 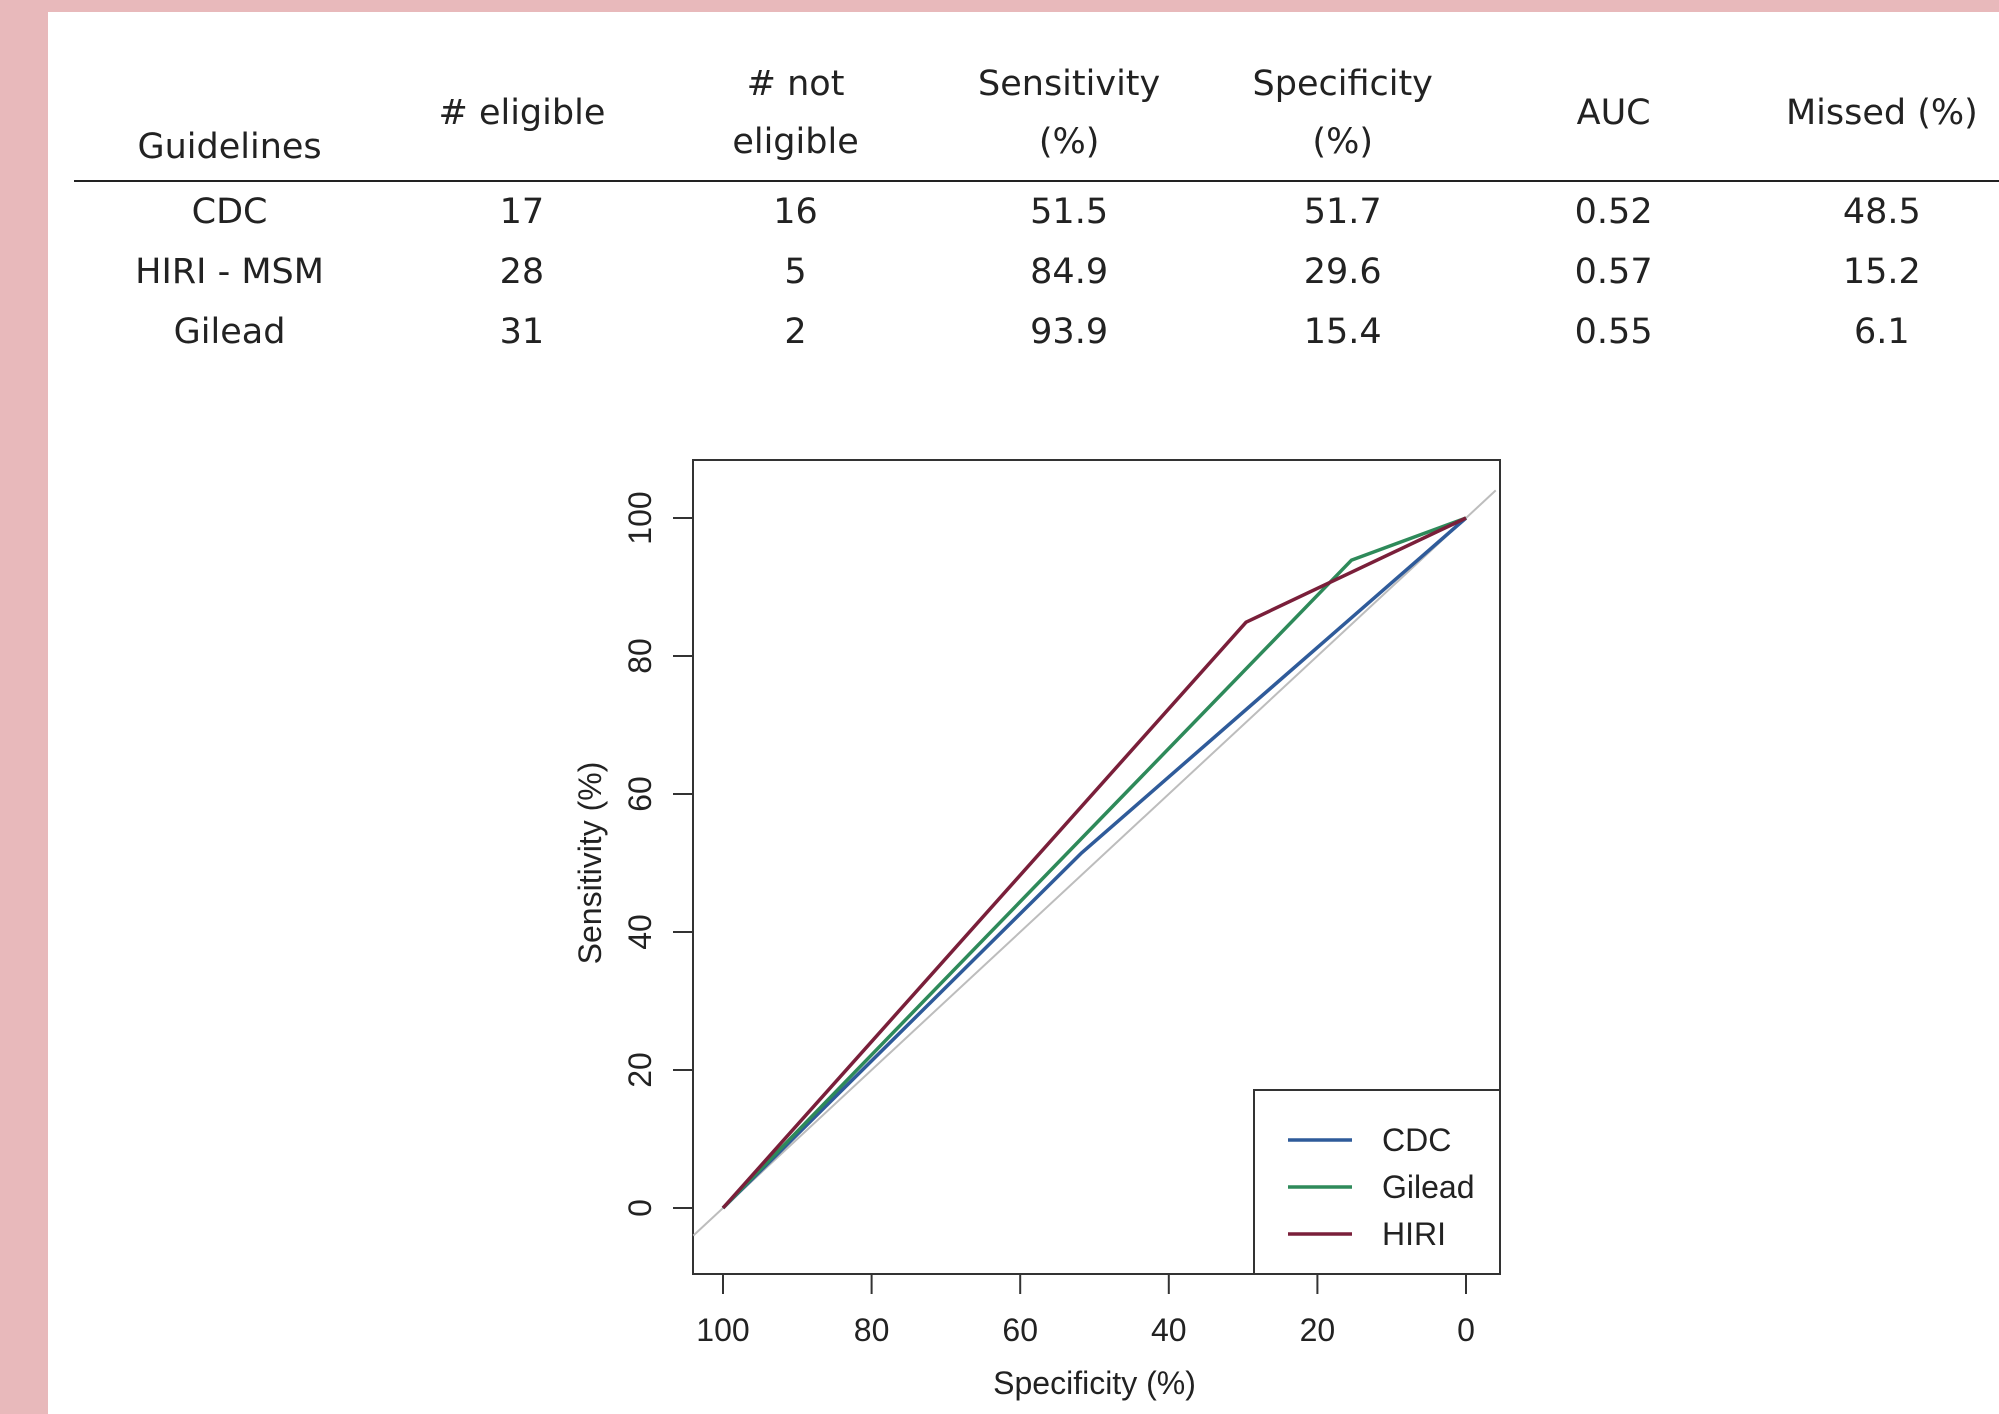 What do you see at coordinates (640, 794) in the screenshot?
I see `y-tick-label: 60` at bounding box center [640, 794].